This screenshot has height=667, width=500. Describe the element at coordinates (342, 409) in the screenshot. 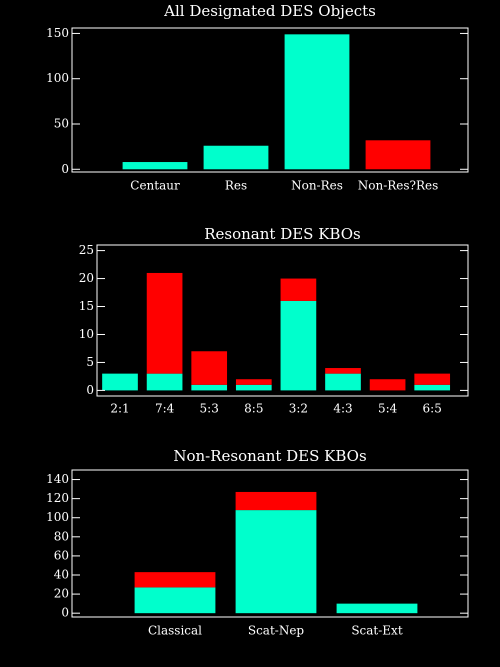

I see `x-tick-label: 4:3` at that location.